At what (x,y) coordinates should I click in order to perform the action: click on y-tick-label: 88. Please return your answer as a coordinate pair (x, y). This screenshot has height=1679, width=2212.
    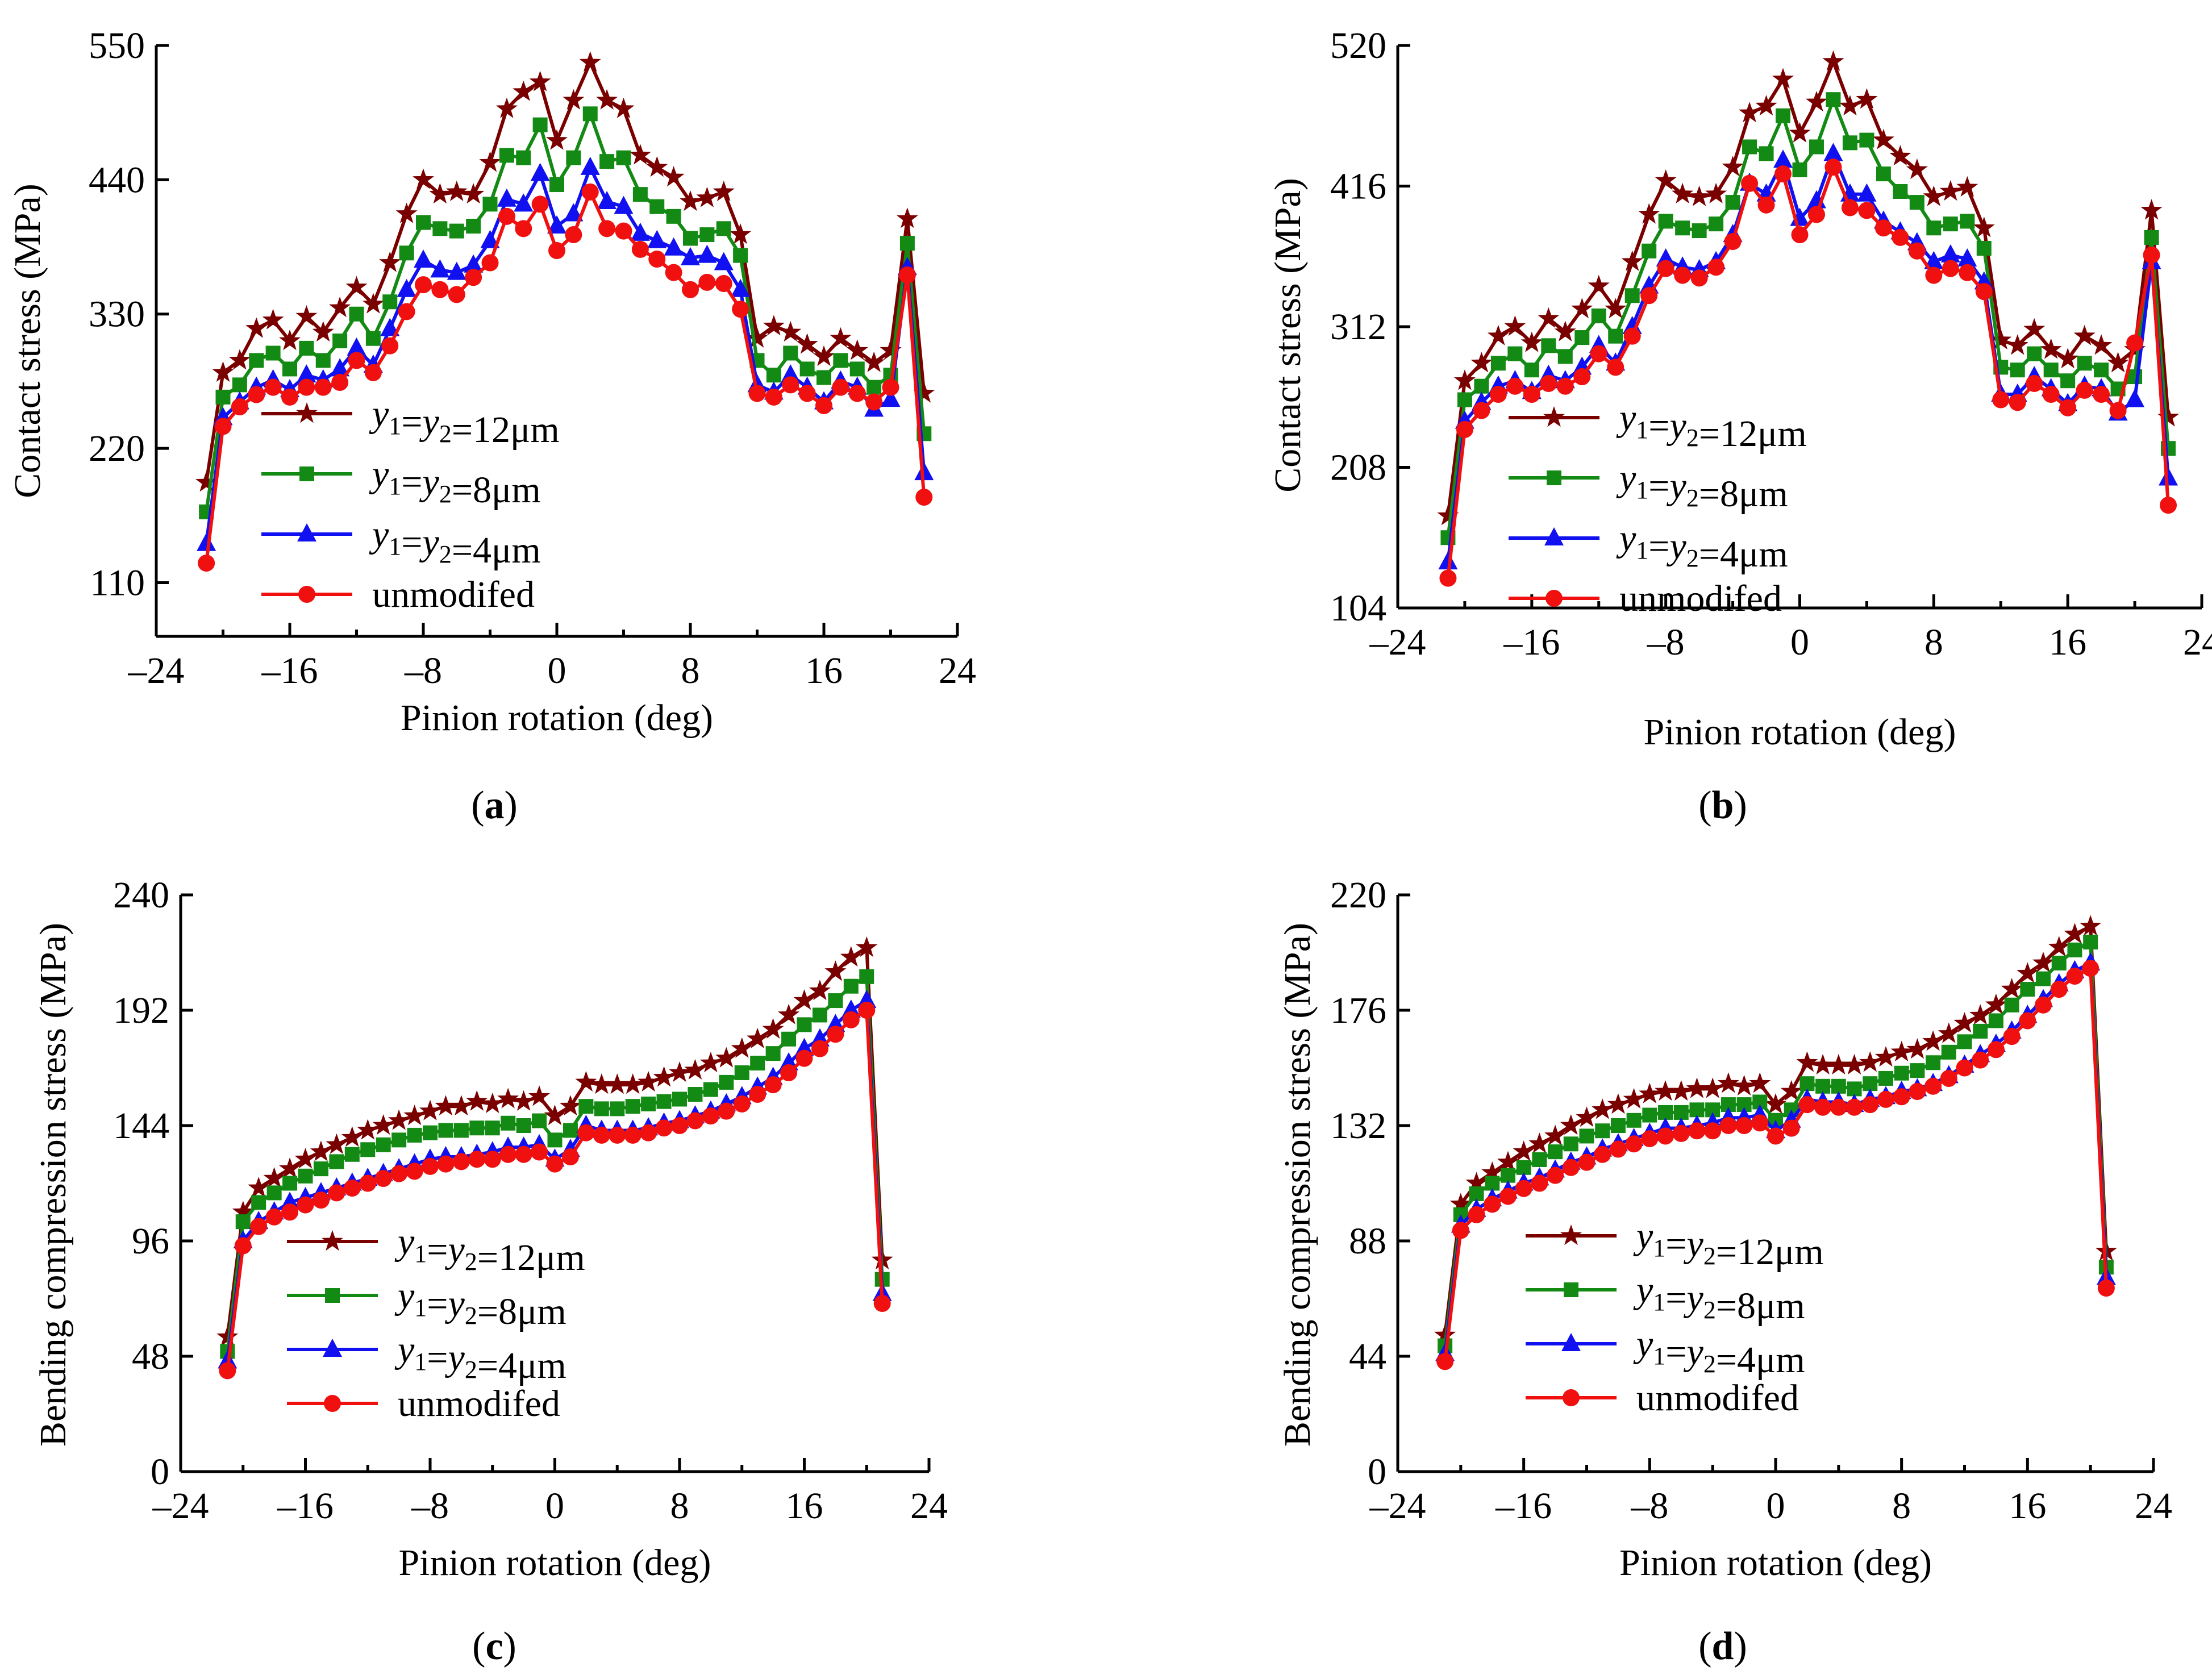
    Looking at the image, I should click on (1367, 1241).